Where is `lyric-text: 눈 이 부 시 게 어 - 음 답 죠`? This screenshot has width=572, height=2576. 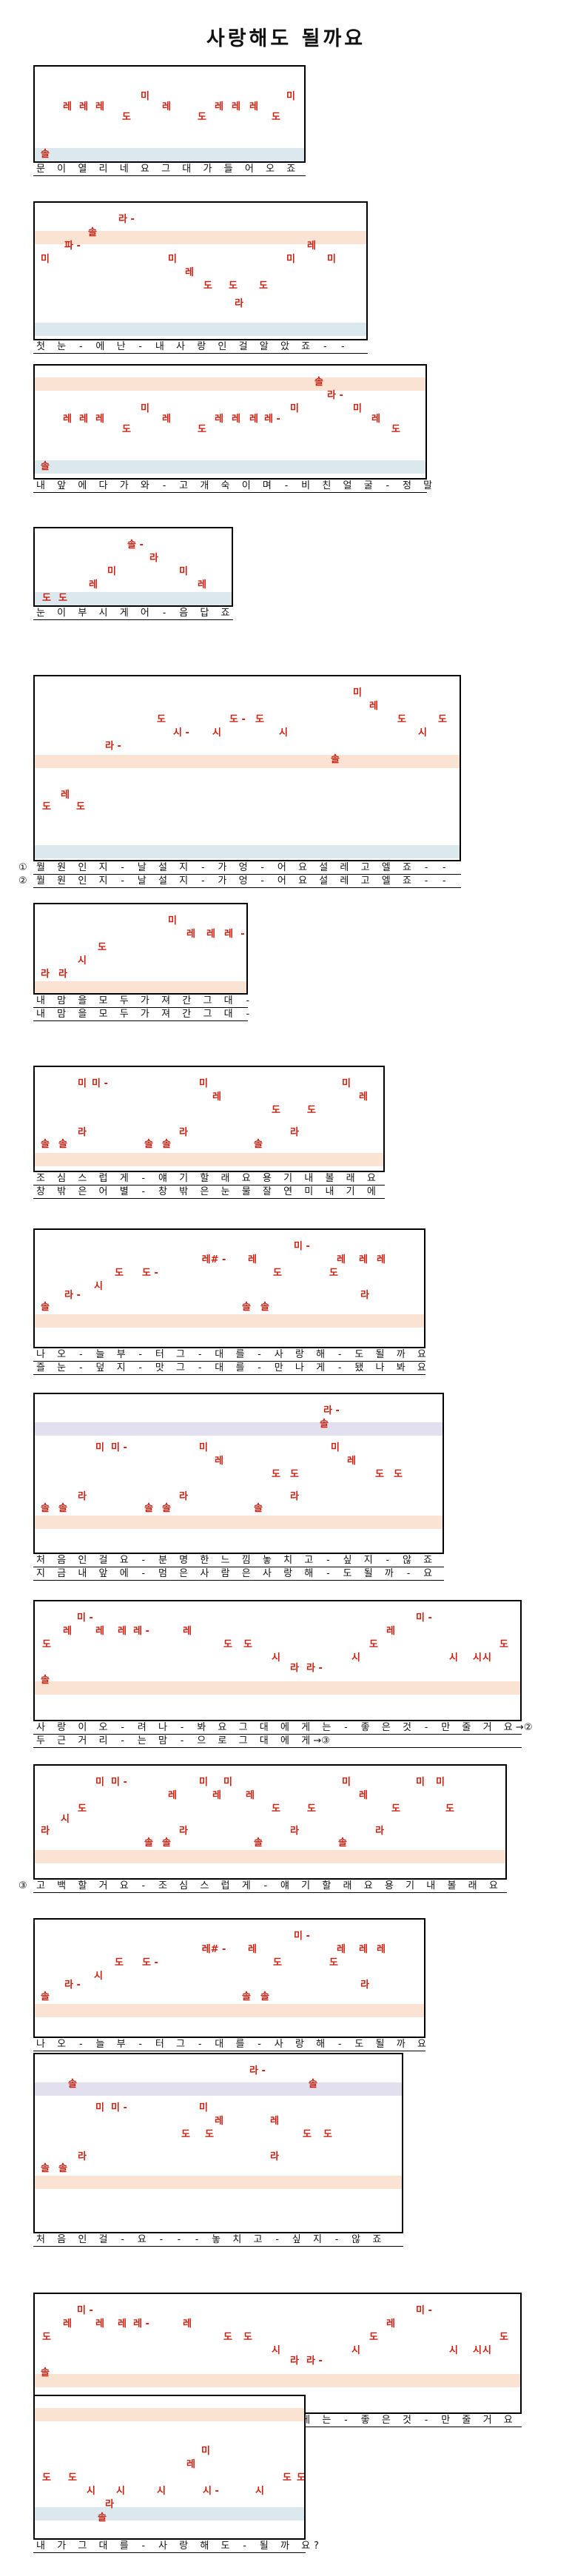 lyric-text: 눈 이 부 시 게 어 - 음 답 죠 is located at coordinates (134, 613).